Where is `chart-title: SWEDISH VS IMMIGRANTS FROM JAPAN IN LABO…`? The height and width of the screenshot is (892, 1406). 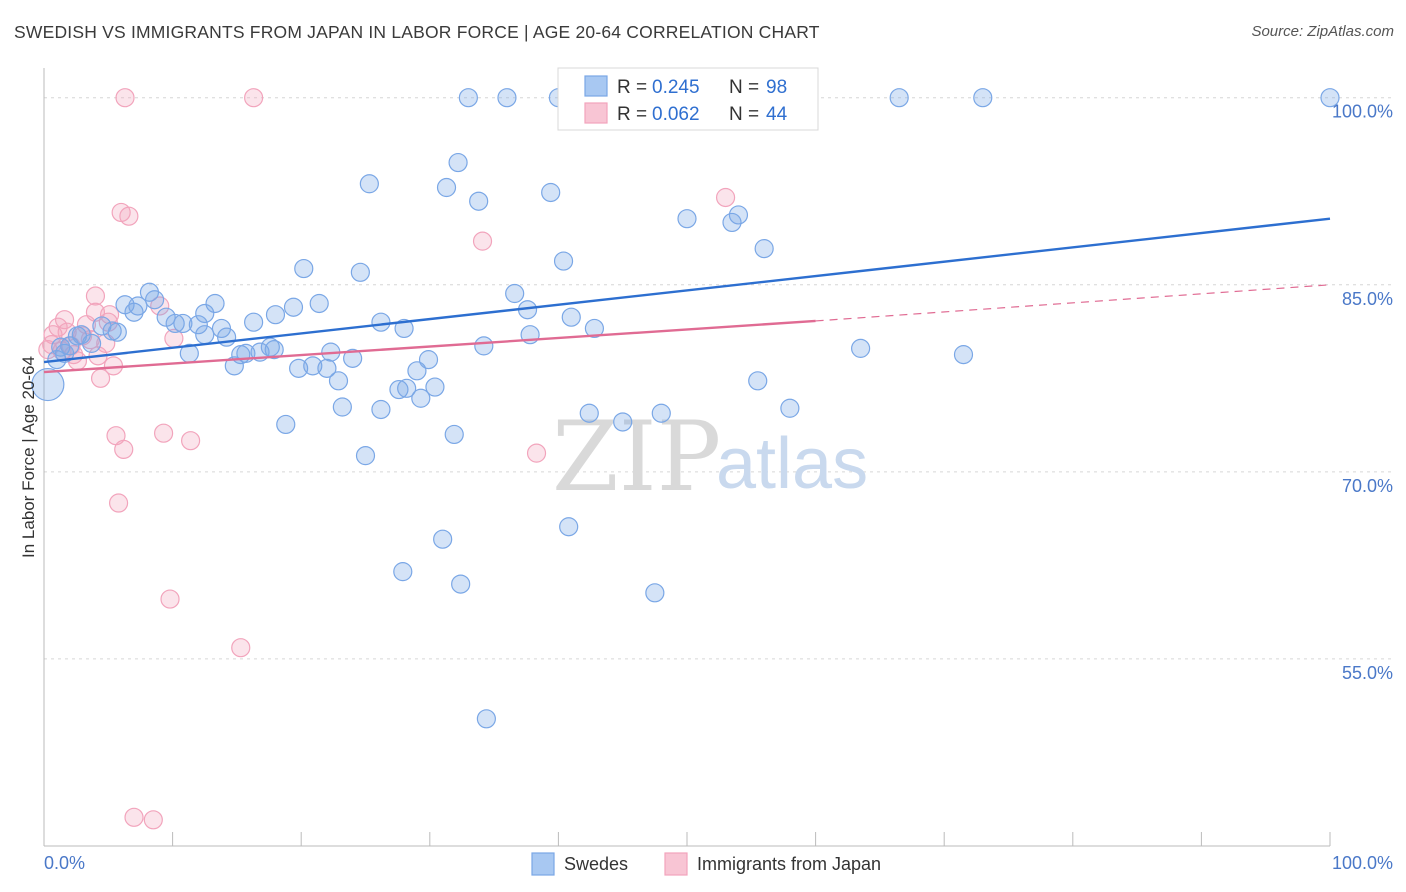
chart-title: SWEDISH VS IMMIGRANTS FROM JAPAN IN LABO… is located at coordinates (417, 32).